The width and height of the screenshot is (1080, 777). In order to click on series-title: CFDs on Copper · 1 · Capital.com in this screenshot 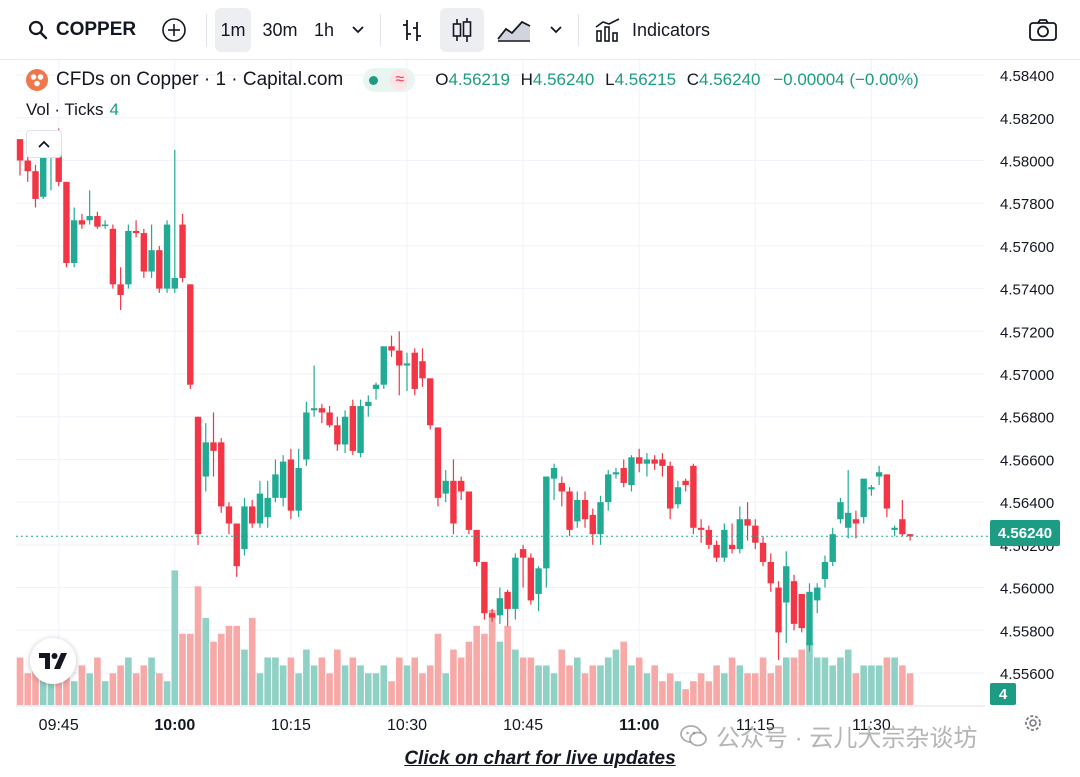, I will do `click(200, 79)`.